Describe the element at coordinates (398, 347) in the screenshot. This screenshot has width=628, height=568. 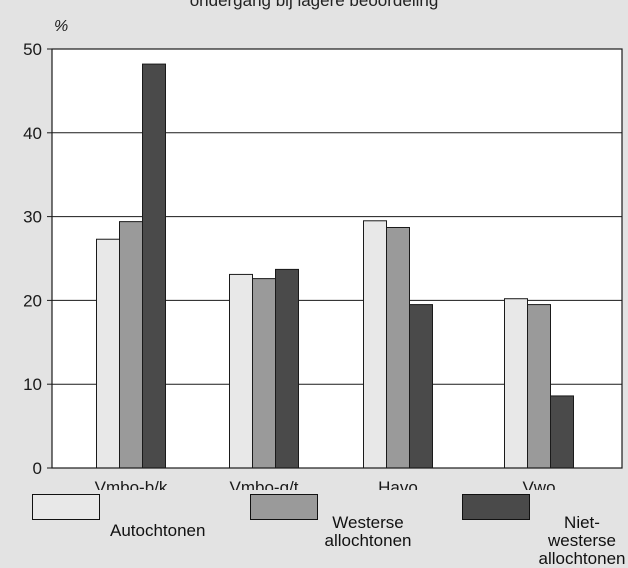
I see `bar-havo-westerse-allochtonen` at that location.